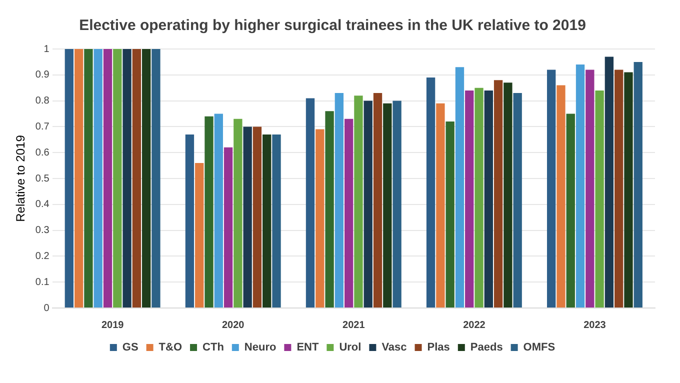 This screenshot has height=383, width=680. I want to click on x-tick-label: 2020, so click(233, 325).